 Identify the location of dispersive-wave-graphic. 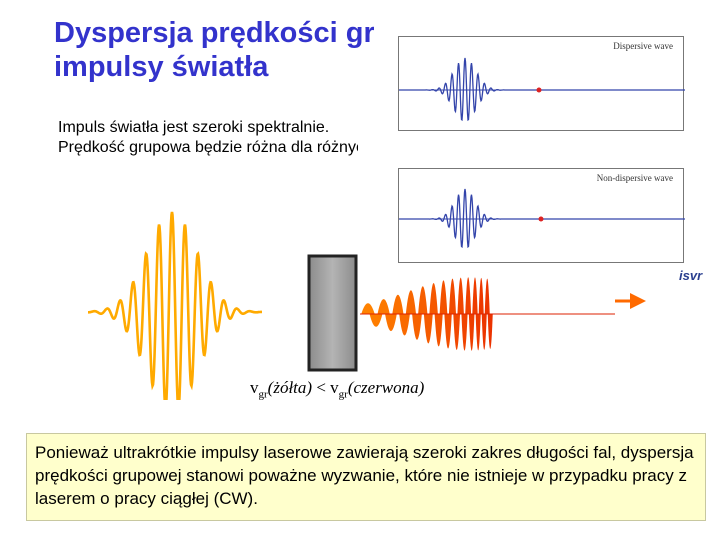
(542, 89).